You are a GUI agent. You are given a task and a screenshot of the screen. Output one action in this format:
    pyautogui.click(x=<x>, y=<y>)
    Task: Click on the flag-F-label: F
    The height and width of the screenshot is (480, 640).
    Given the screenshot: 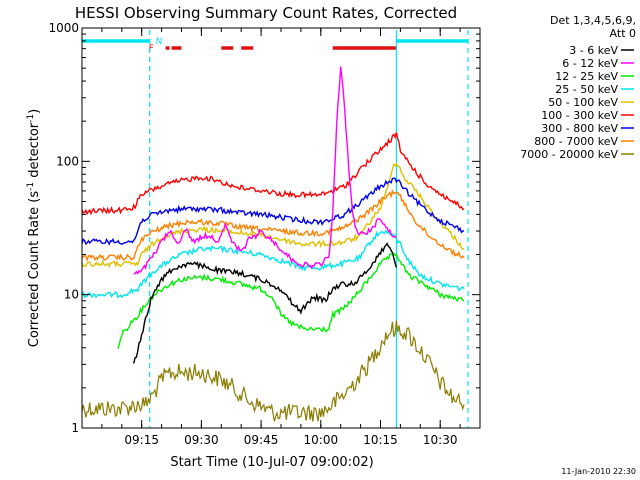 What is the action you would take?
    pyautogui.click(x=151, y=49)
    